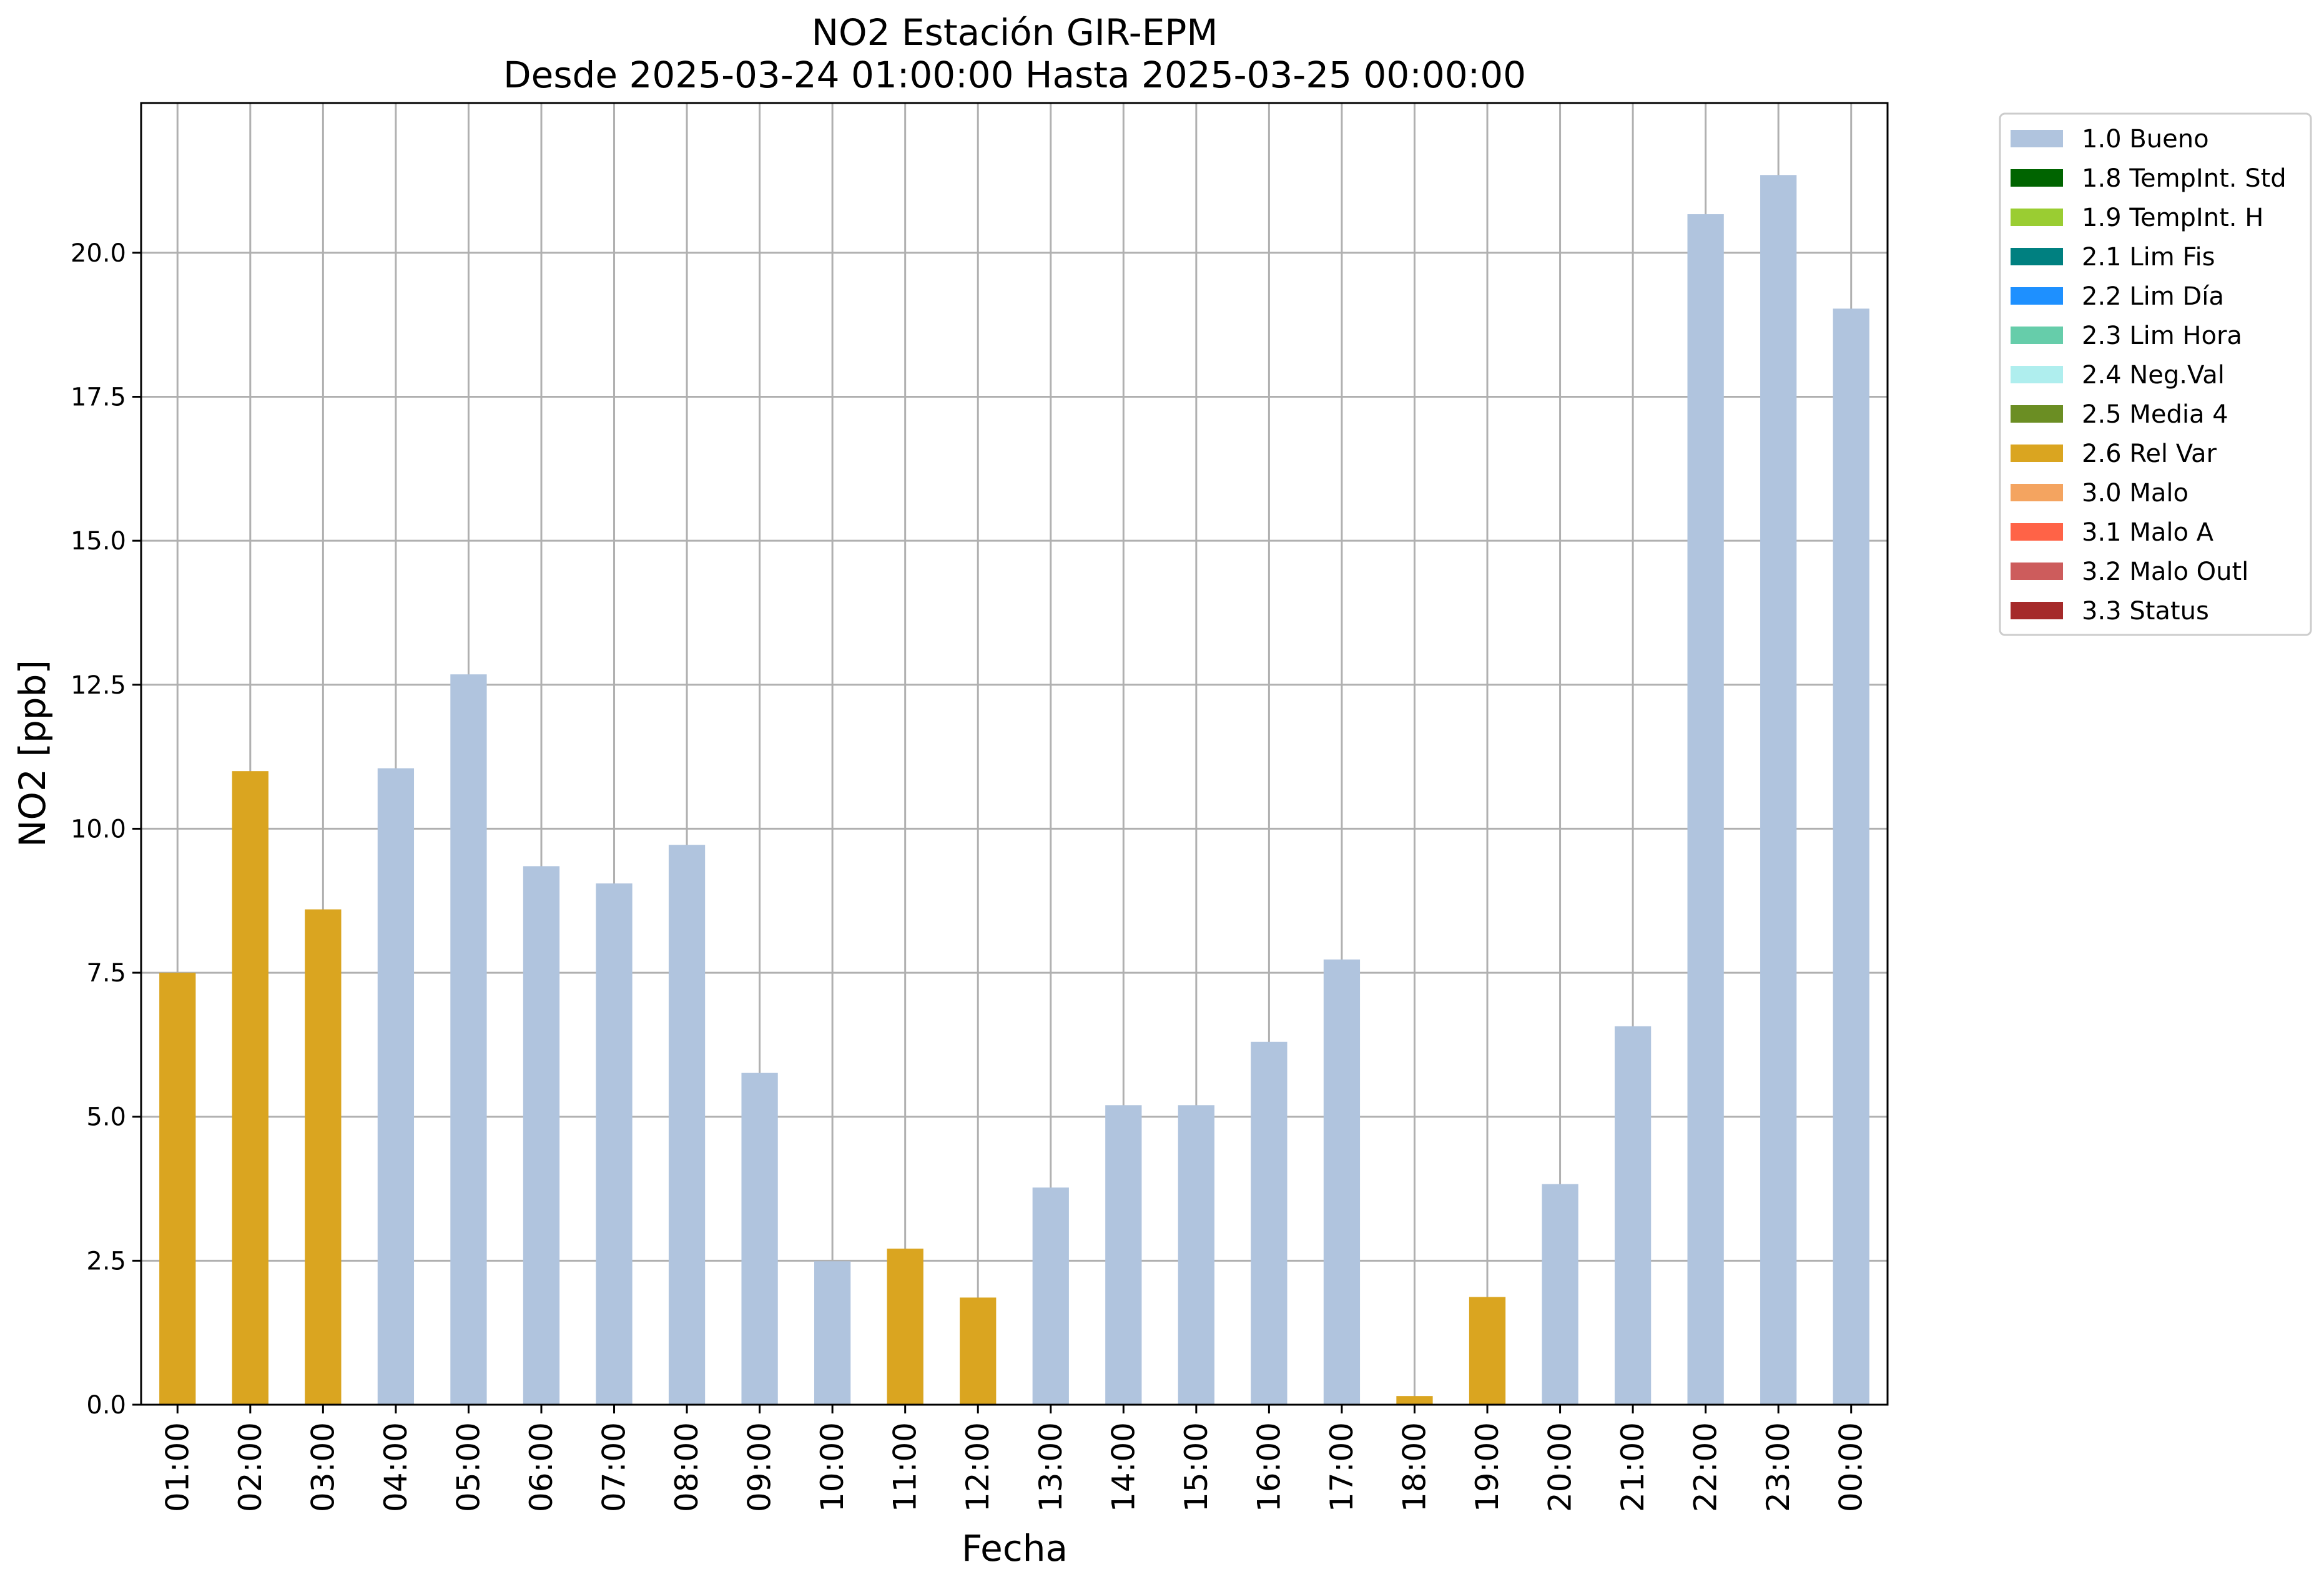 This screenshot has height=1582, width=2324. Describe the element at coordinates (1196, 1467) in the screenshot. I see `x-tick-label: 15:00` at that location.